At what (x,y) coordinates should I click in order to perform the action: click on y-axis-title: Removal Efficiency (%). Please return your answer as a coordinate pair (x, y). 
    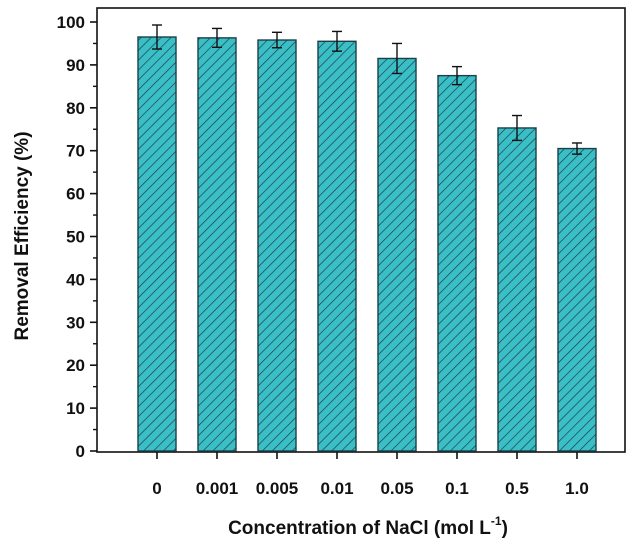
    Looking at the image, I should click on (22, 235).